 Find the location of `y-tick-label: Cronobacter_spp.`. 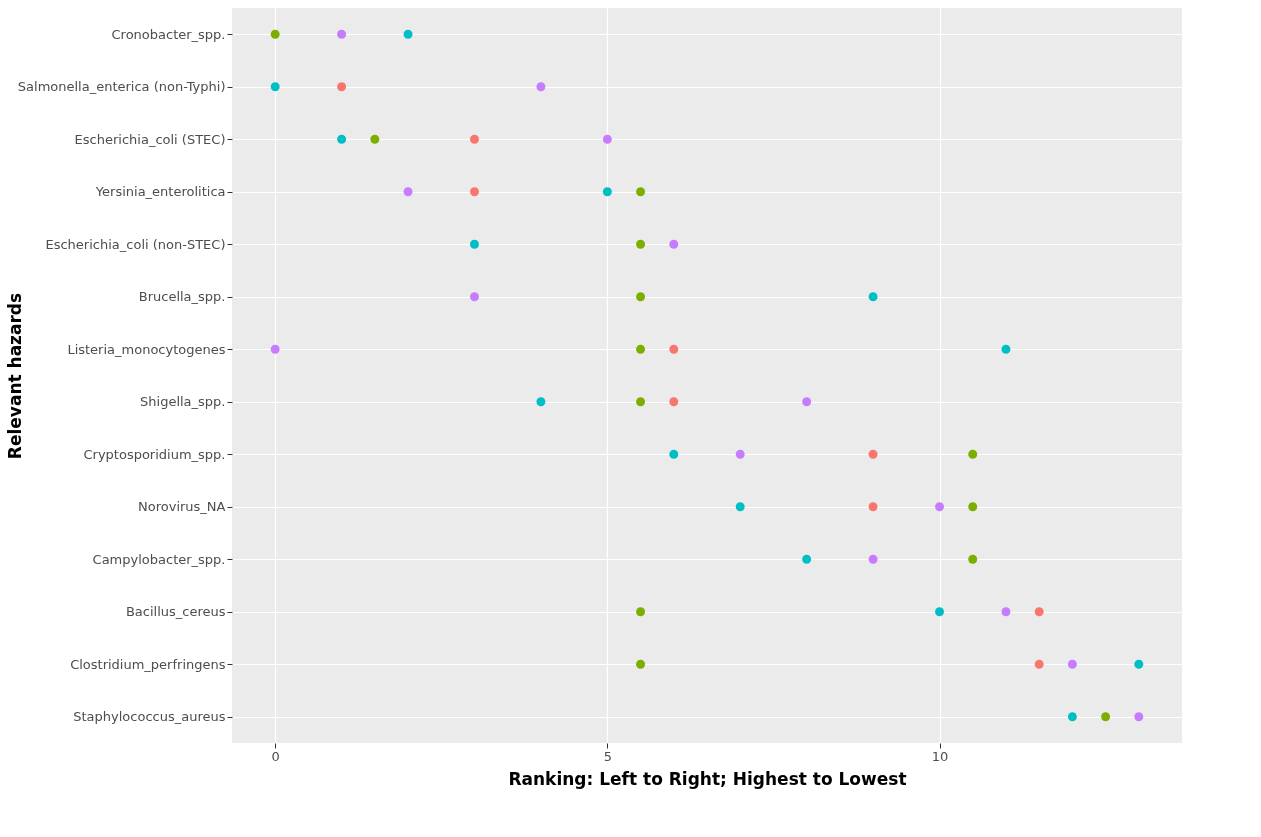

y-tick-label: Cronobacter_spp. is located at coordinates (168, 34).